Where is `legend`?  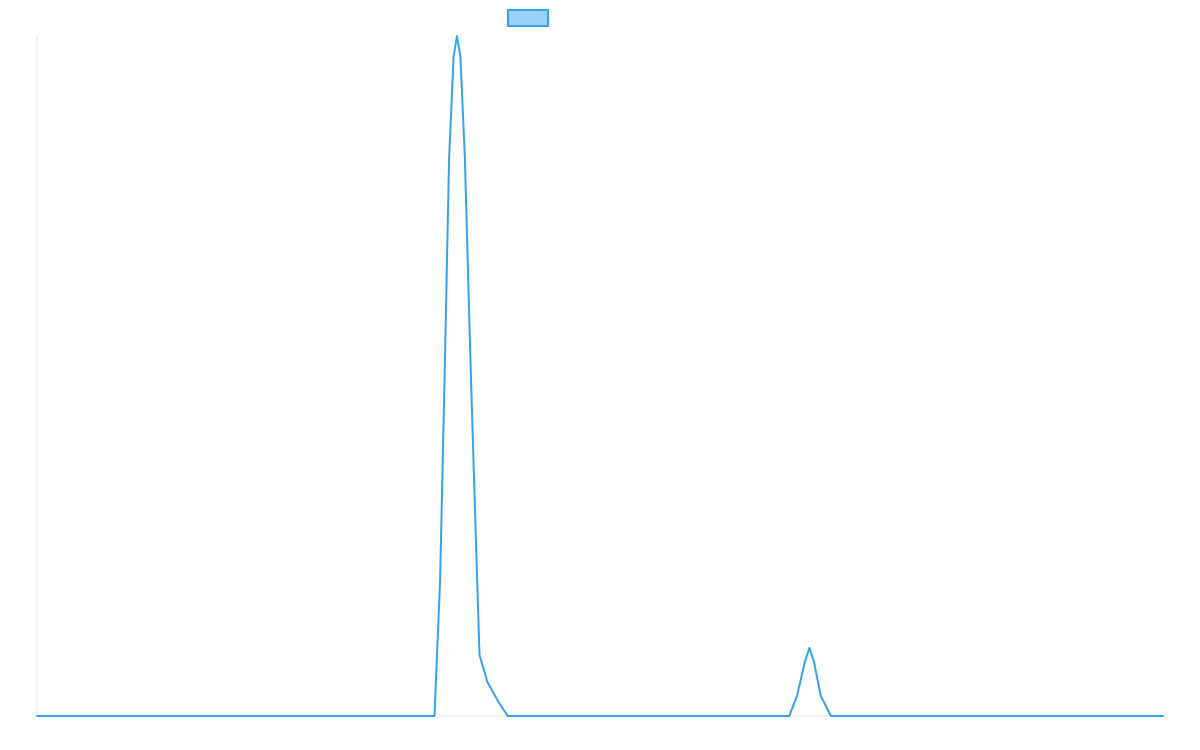 legend is located at coordinates (528, 18).